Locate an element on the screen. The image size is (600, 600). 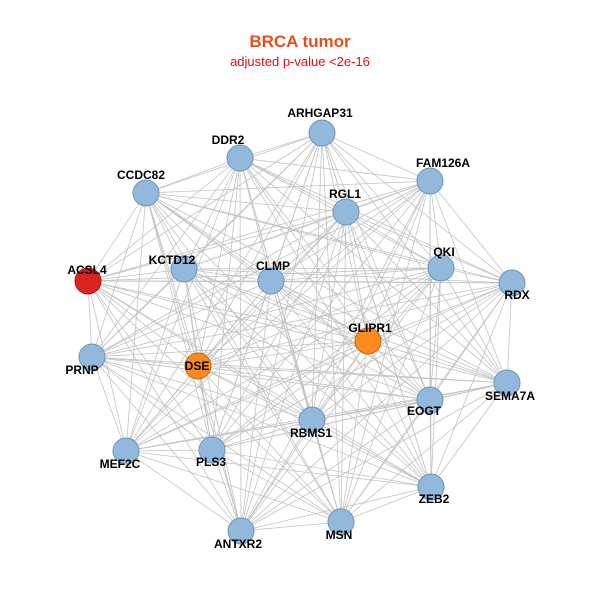
node-ANTXR2 is located at coordinates (241, 531).